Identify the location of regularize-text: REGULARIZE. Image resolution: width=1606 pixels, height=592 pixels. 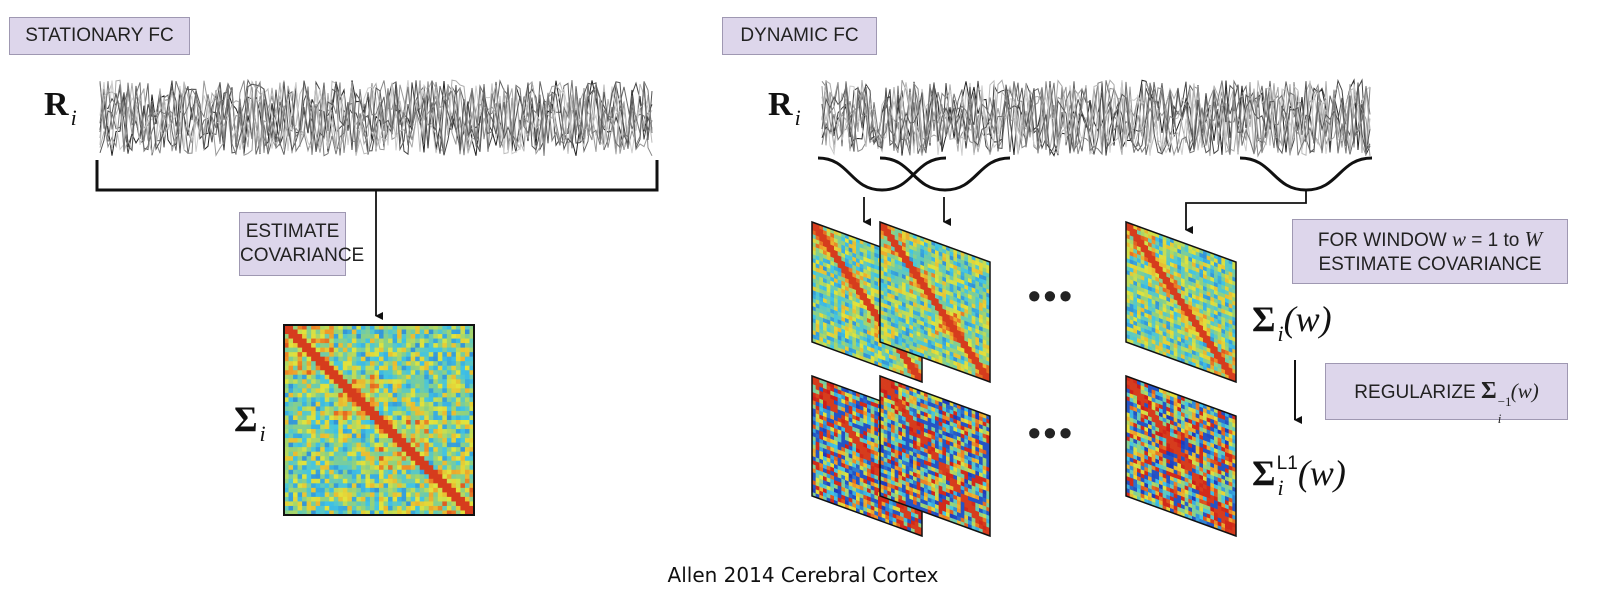
(1417, 392).